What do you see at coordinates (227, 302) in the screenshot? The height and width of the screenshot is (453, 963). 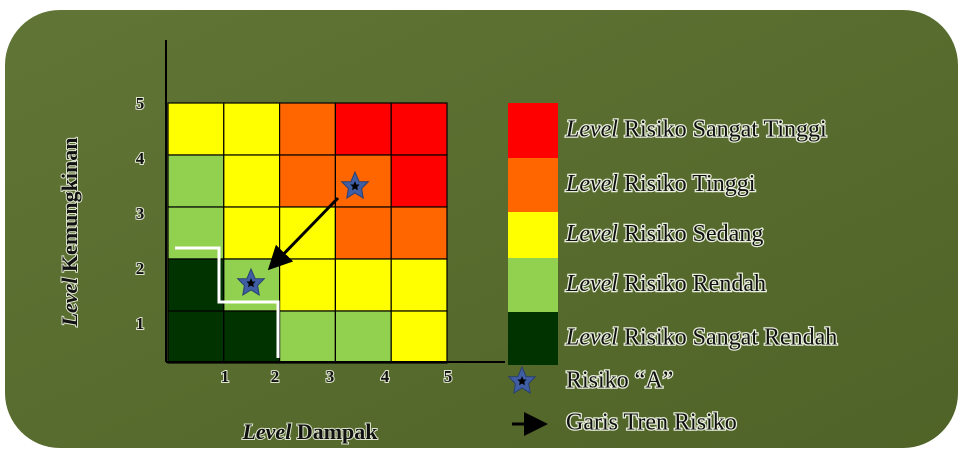 I see `appetite-boundary` at bounding box center [227, 302].